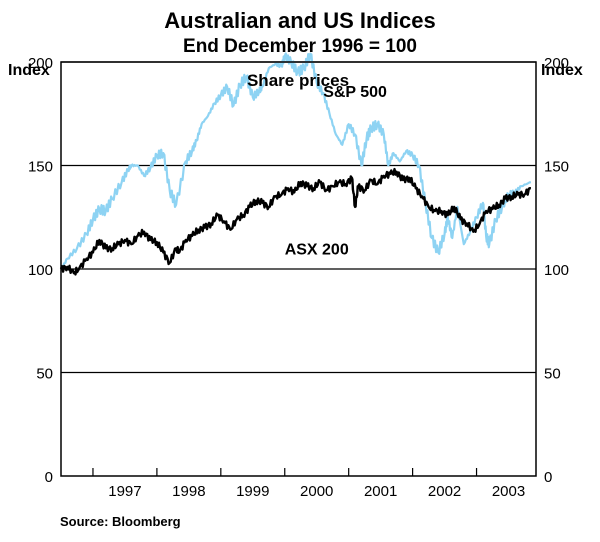 This screenshot has width=600, height=542. What do you see at coordinates (44, 374) in the screenshot?
I see `y-tick-left-50: 50` at bounding box center [44, 374].